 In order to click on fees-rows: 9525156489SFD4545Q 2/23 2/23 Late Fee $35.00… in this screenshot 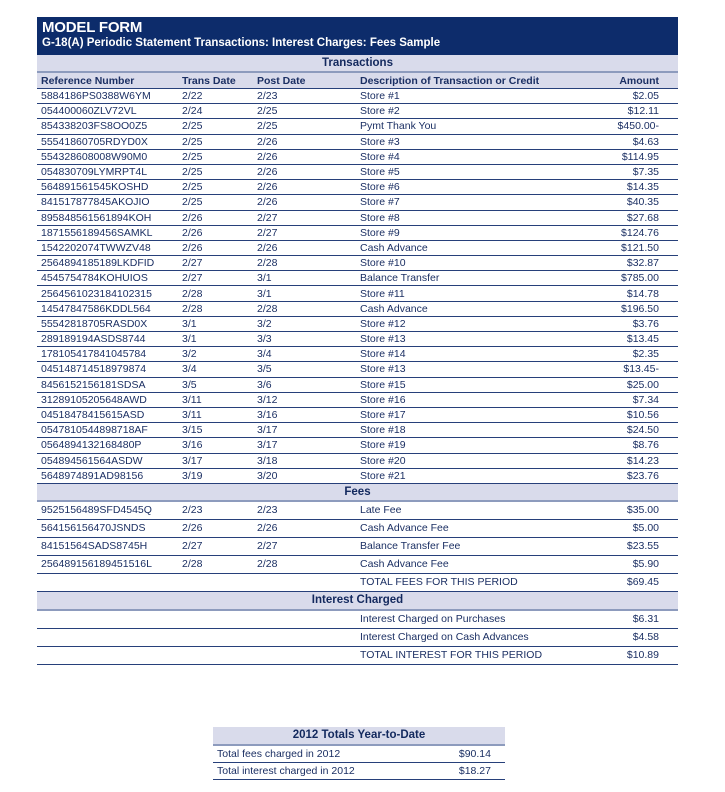, I will do `click(357, 547)`.